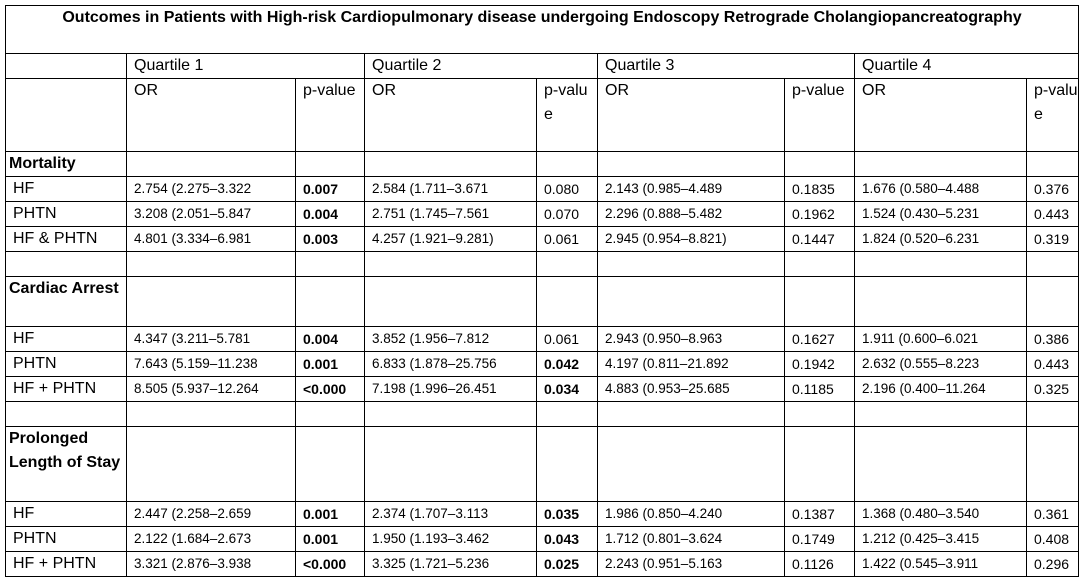 The image size is (1084, 583). I want to click on or-value: 2.196 (0.400–11.264, so click(940, 389).